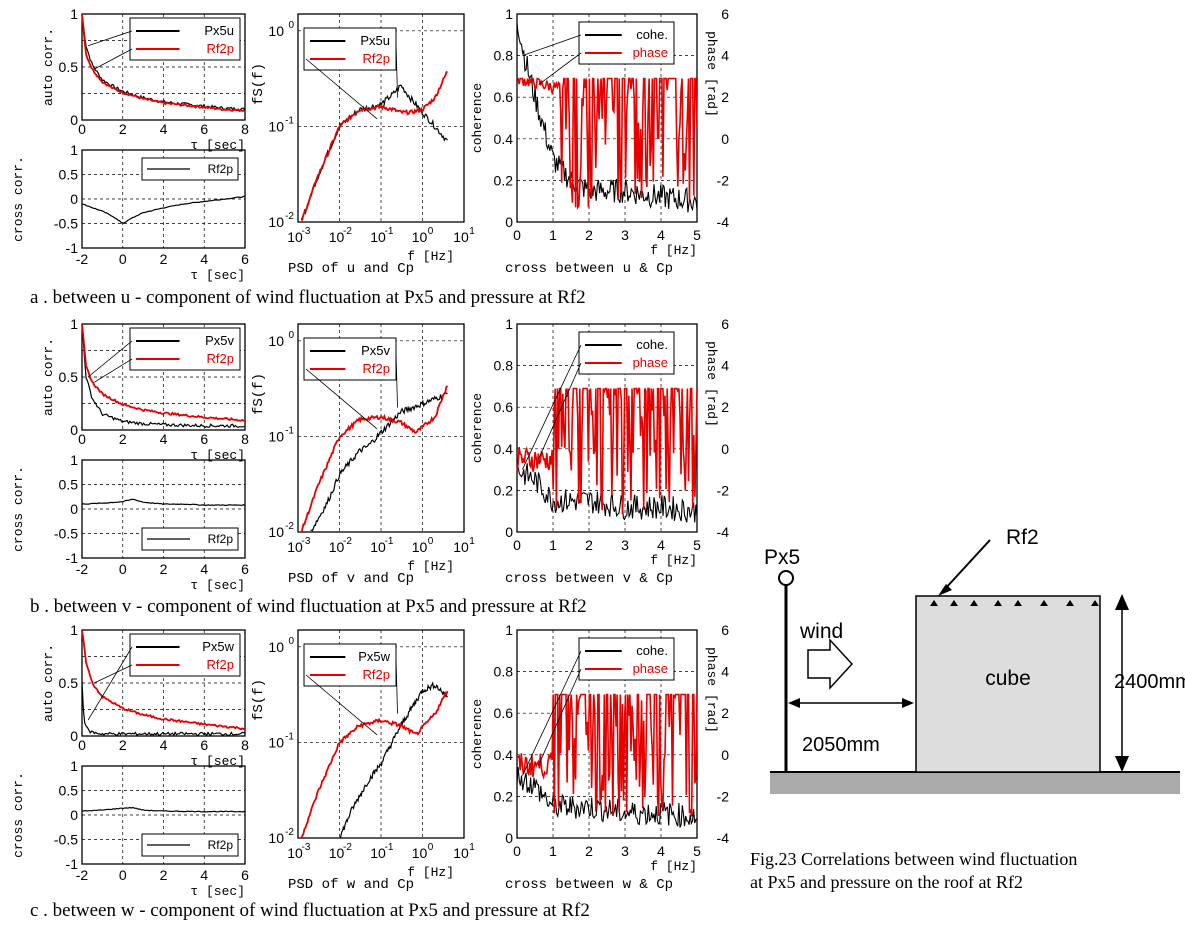  What do you see at coordinates (725, 97) in the screenshot?
I see `y2-tick-label: 2` at bounding box center [725, 97].